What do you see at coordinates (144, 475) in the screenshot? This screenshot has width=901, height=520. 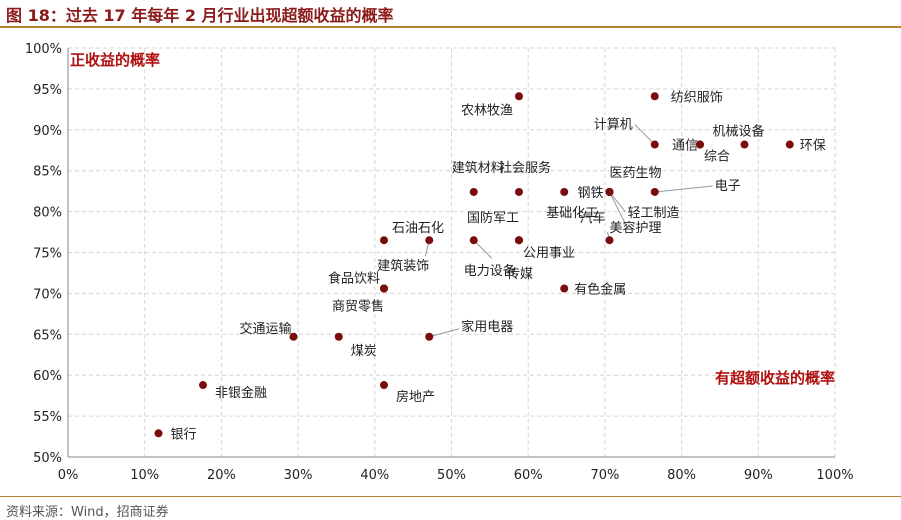 I see `x-tick-label: 10%` at bounding box center [144, 475].